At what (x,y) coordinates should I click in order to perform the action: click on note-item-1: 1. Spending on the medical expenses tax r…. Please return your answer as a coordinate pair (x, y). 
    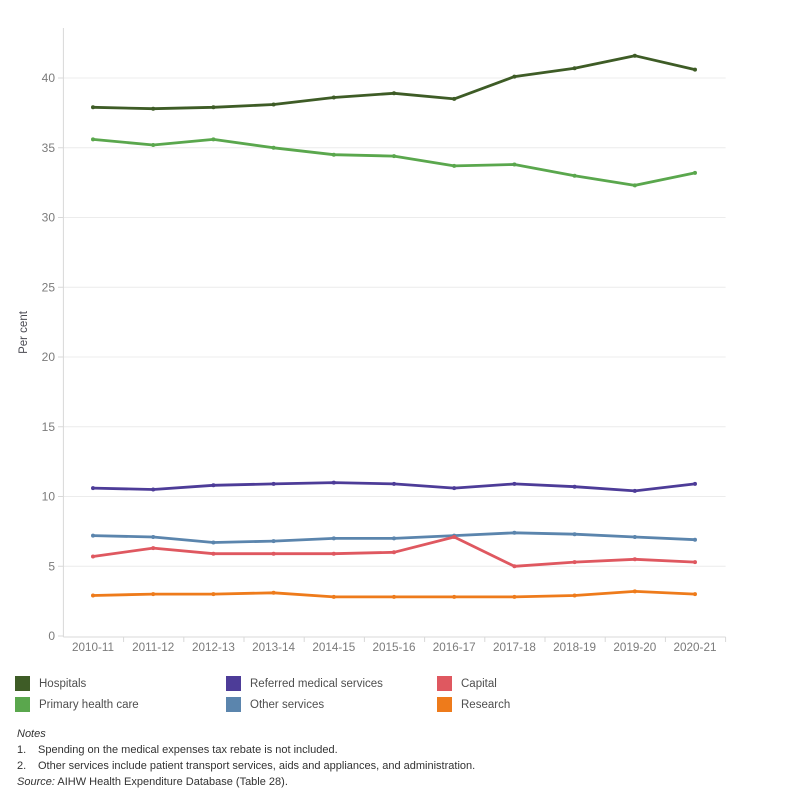
    Looking at the image, I should click on (402, 750).